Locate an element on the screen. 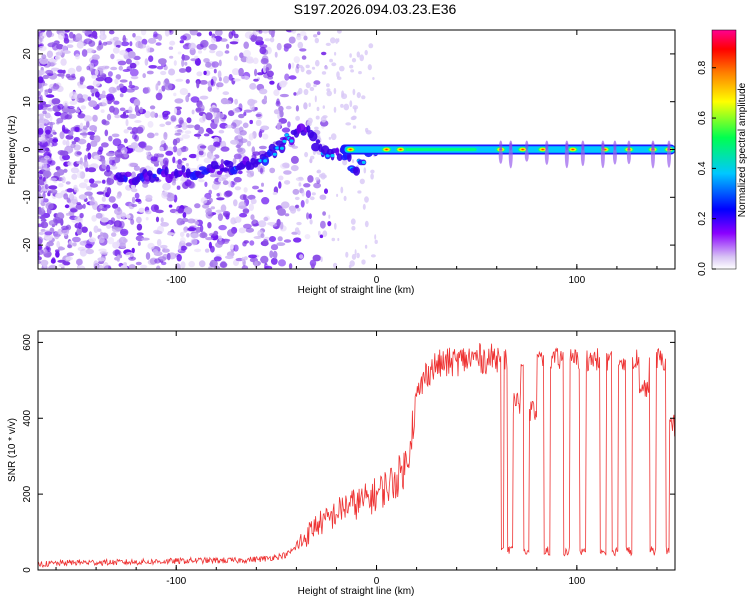 The image size is (750, 600). ridge-core is located at coordinates (327, 156).